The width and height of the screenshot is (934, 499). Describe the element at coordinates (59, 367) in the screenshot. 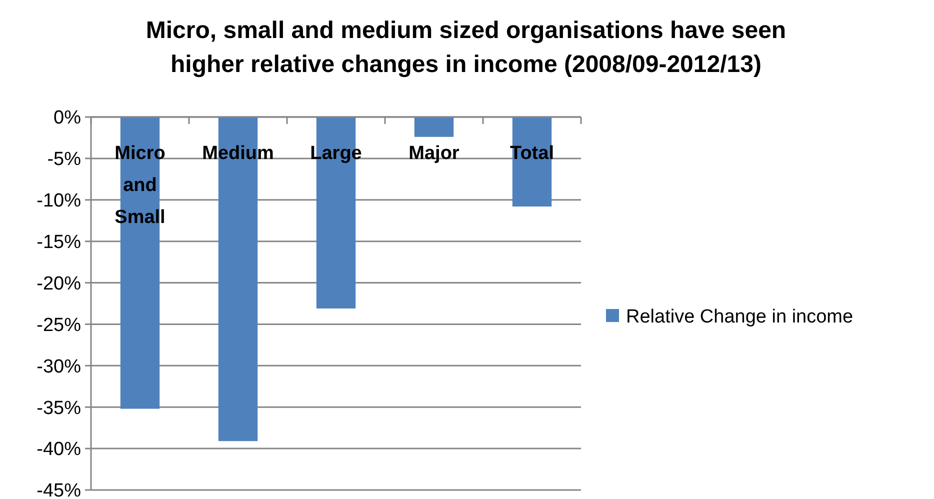

I see `y-tick-label: -30%` at that location.